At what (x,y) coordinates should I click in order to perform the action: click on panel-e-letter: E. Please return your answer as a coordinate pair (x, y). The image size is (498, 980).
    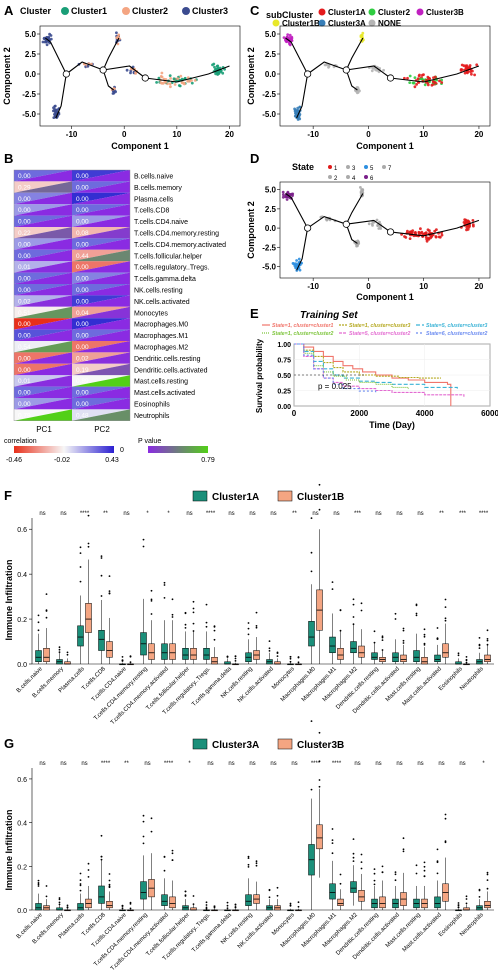
    Looking at the image, I should click on (254, 313).